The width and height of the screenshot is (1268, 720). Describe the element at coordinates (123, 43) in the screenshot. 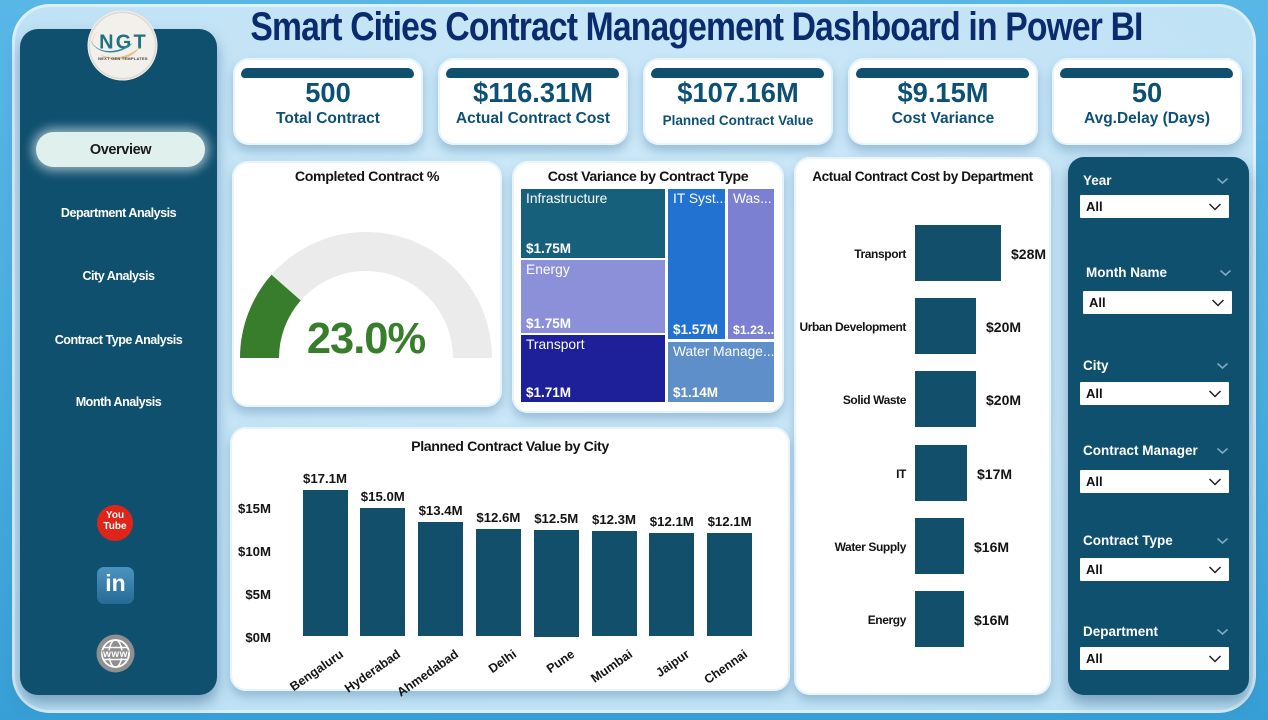

I see `svg-text: NGT` at that location.